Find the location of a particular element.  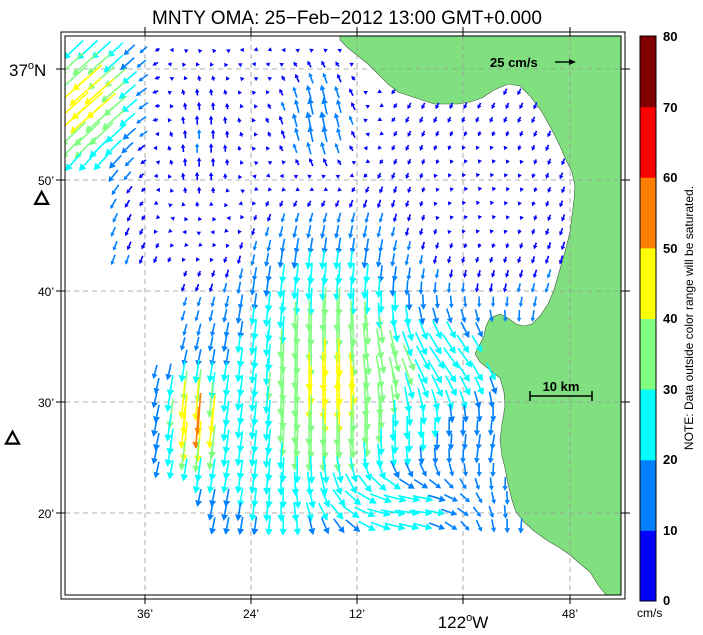

hf-radar-stations is located at coordinates (27, 317).